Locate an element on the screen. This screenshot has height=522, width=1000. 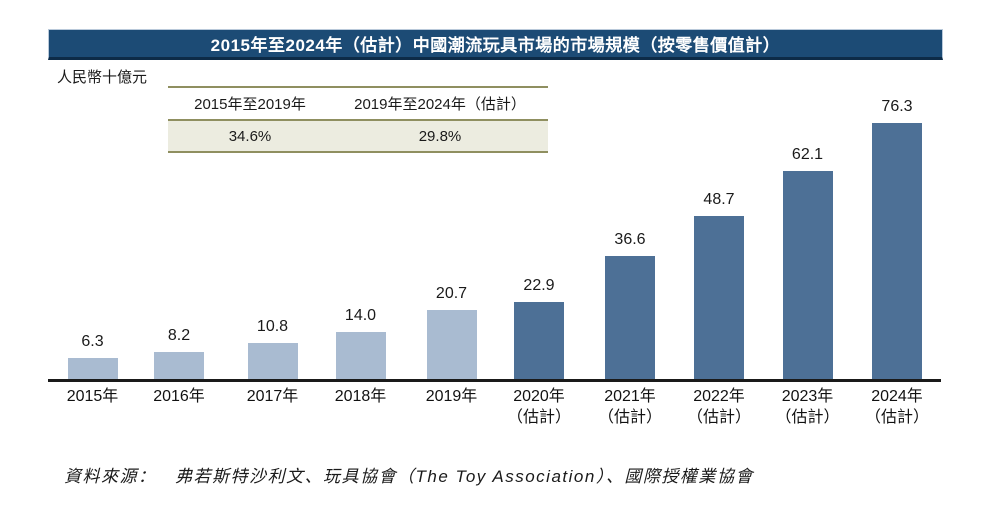
bar-column-2024年: 76.3 is located at coordinates (897, 238).